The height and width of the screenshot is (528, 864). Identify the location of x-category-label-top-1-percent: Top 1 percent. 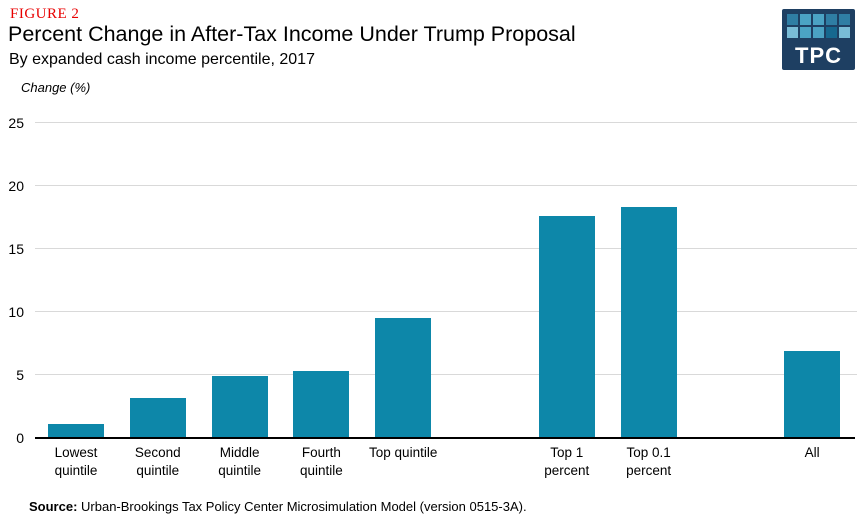
(567, 461).